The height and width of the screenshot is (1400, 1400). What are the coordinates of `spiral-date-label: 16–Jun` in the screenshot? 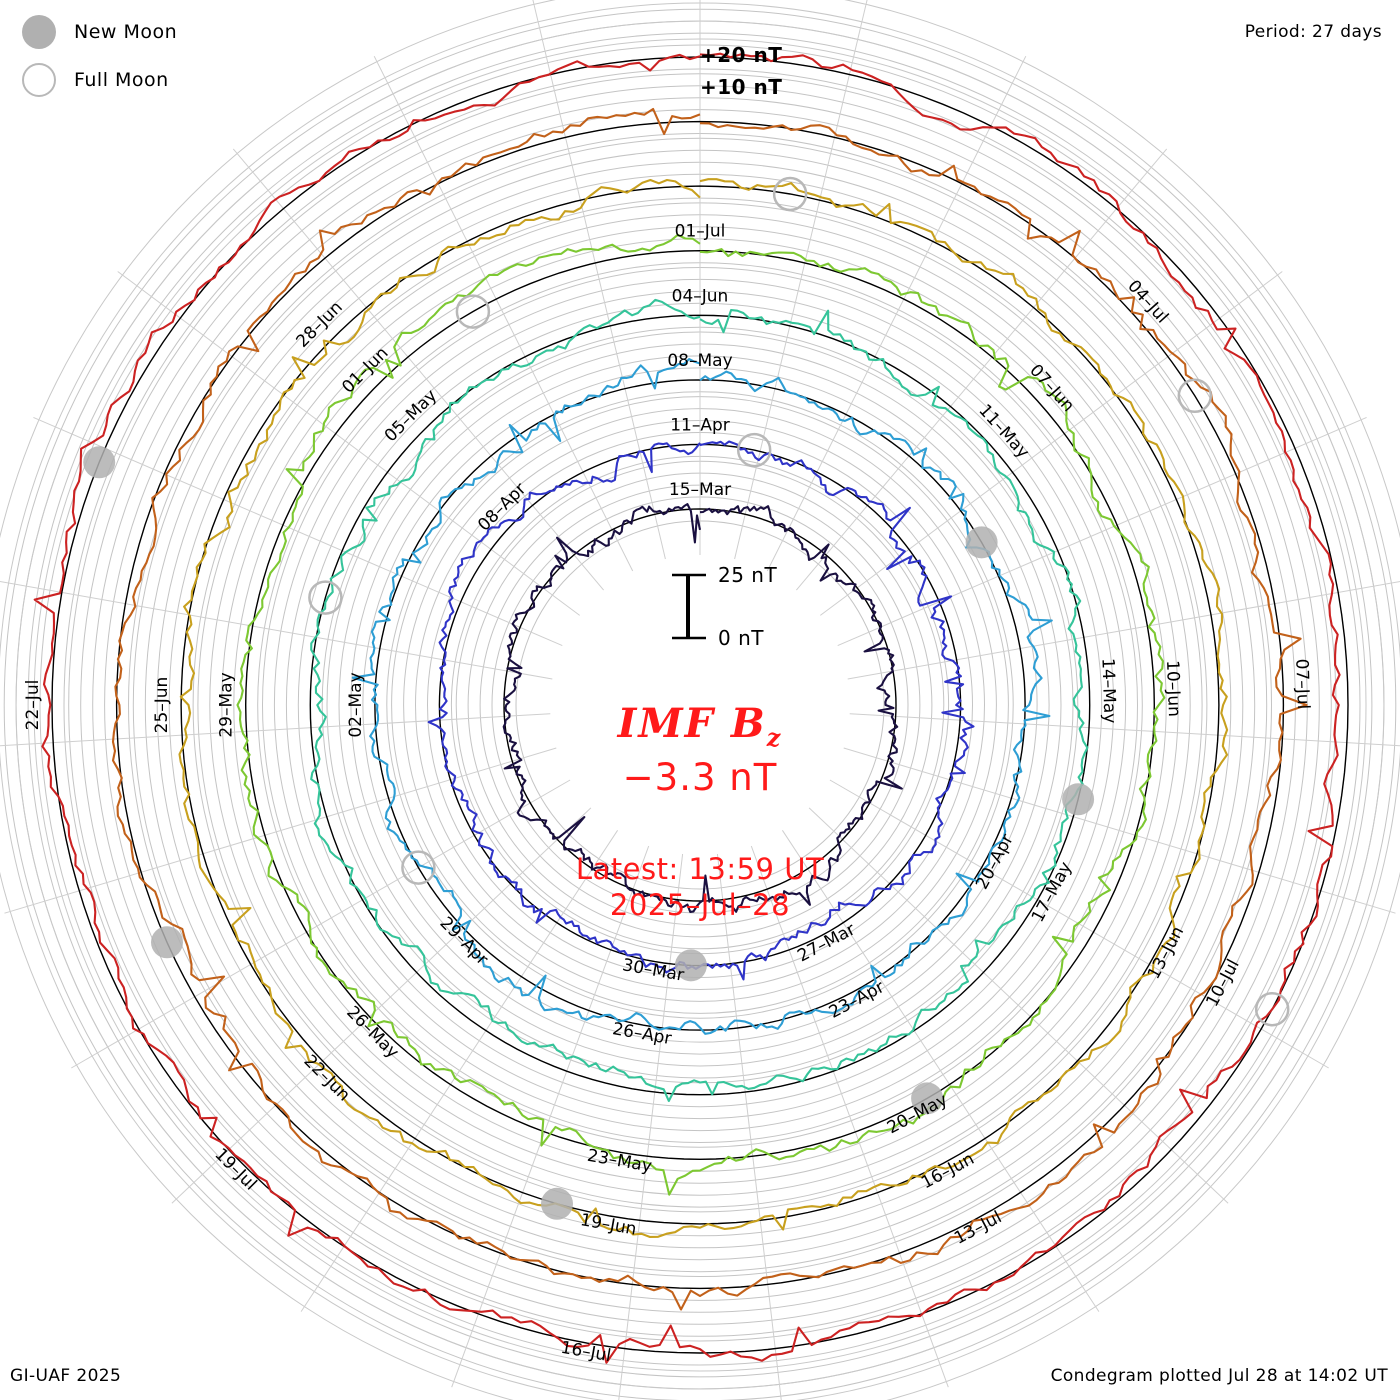 It's located at (947, 1171).